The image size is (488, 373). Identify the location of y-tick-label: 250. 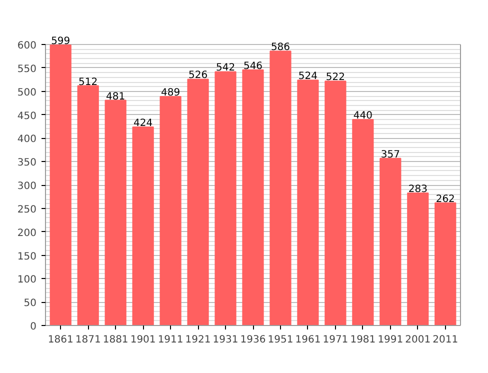
(27, 210).